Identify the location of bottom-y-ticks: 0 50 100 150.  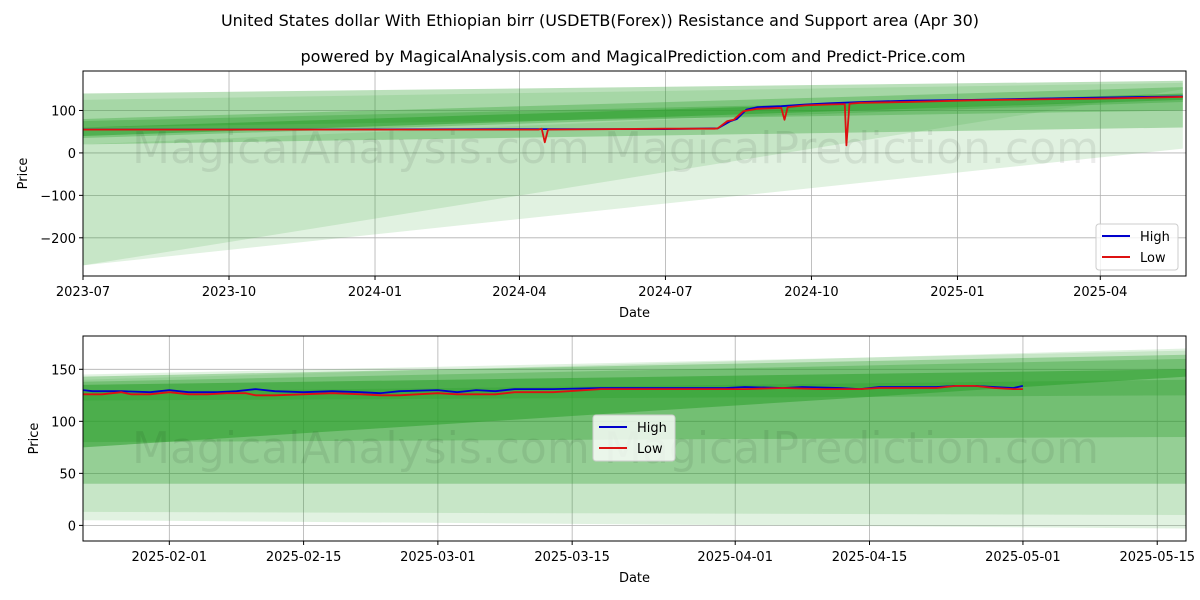
(67, 448).